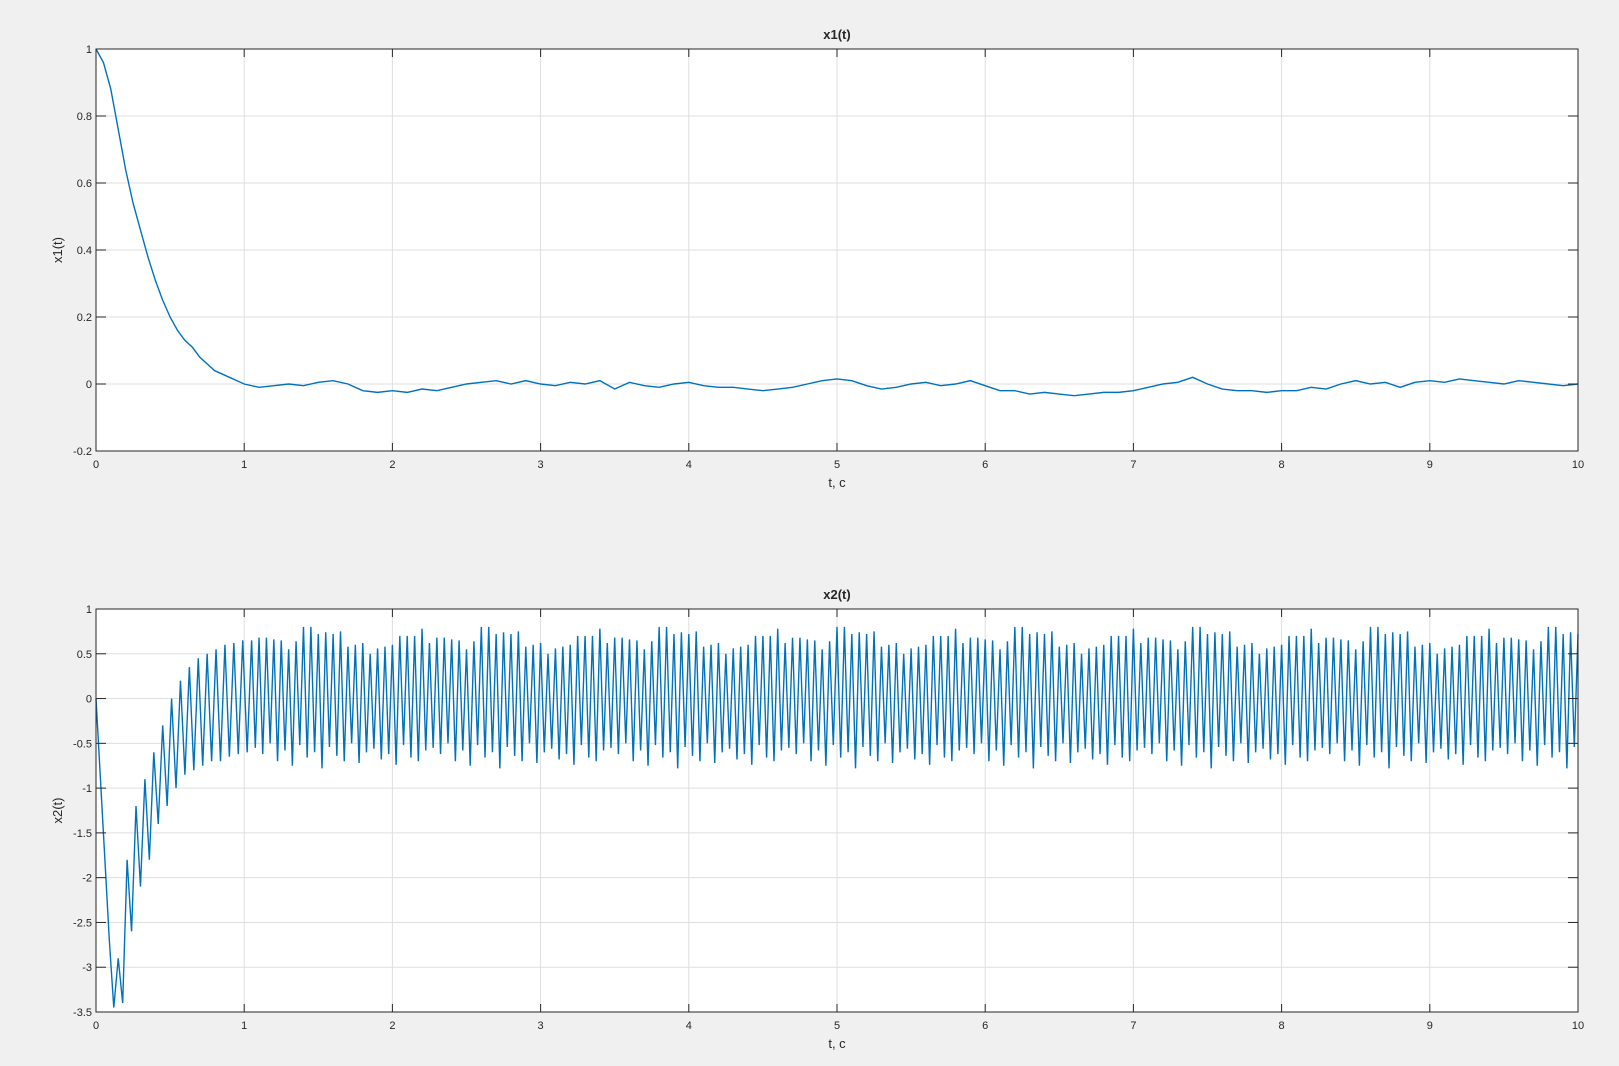 This screenshot has width=1619, height=1066. Describe the element at coordinates (689, 465) in the screenshot. I see `x1-x-tick-label: 4` at that location.